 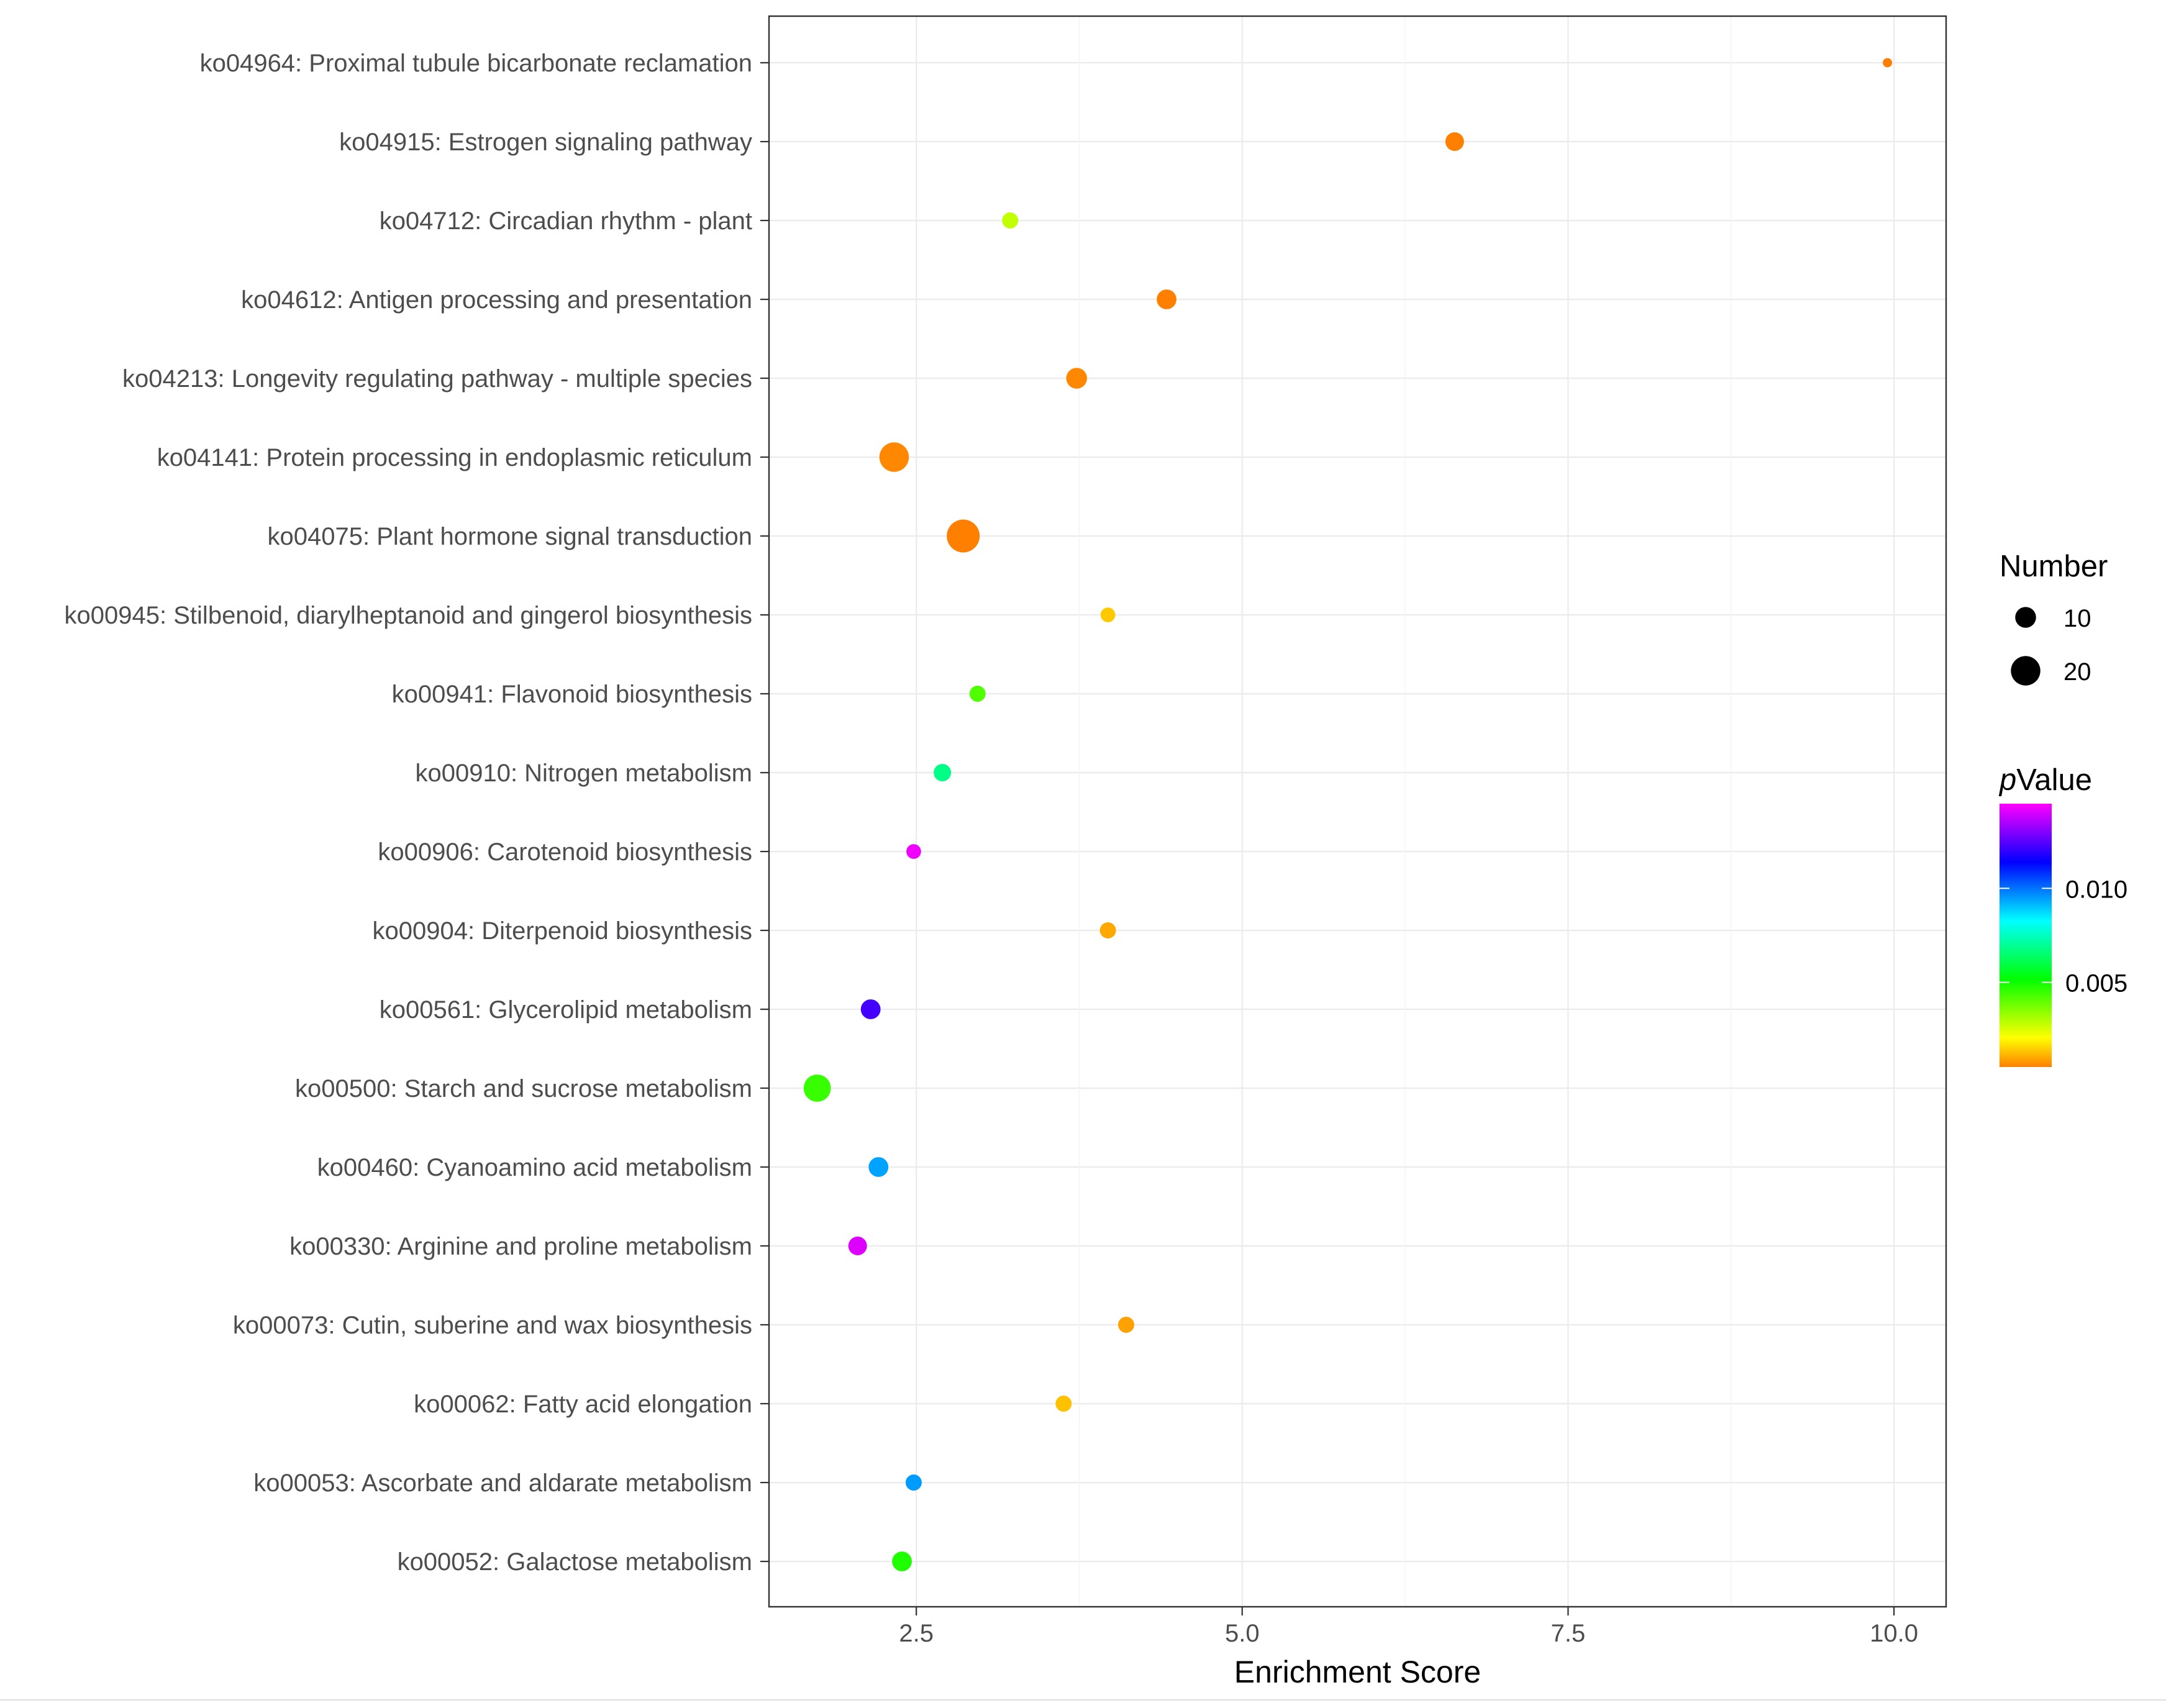 What do you see at coordinates (1894, 1634) in the screenshot?
I see `x-axis-tick-label: 10.0` at bounding box center [1894, 1634].